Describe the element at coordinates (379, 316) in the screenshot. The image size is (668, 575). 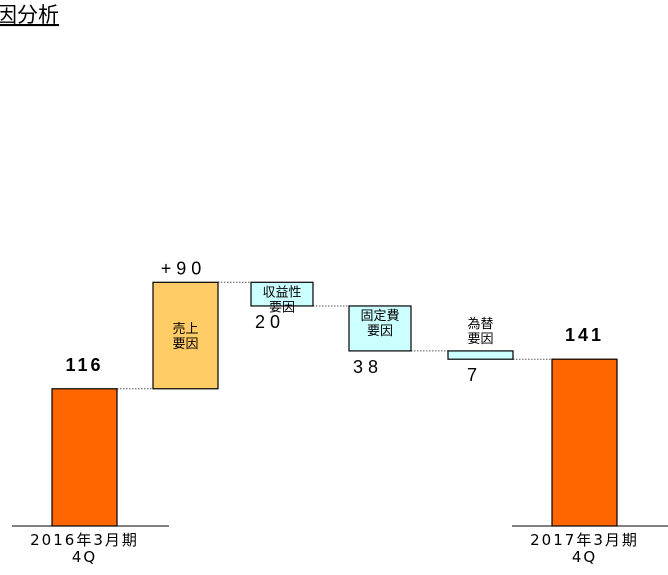
I see `factor-name-3-0: 固定費` at that location.